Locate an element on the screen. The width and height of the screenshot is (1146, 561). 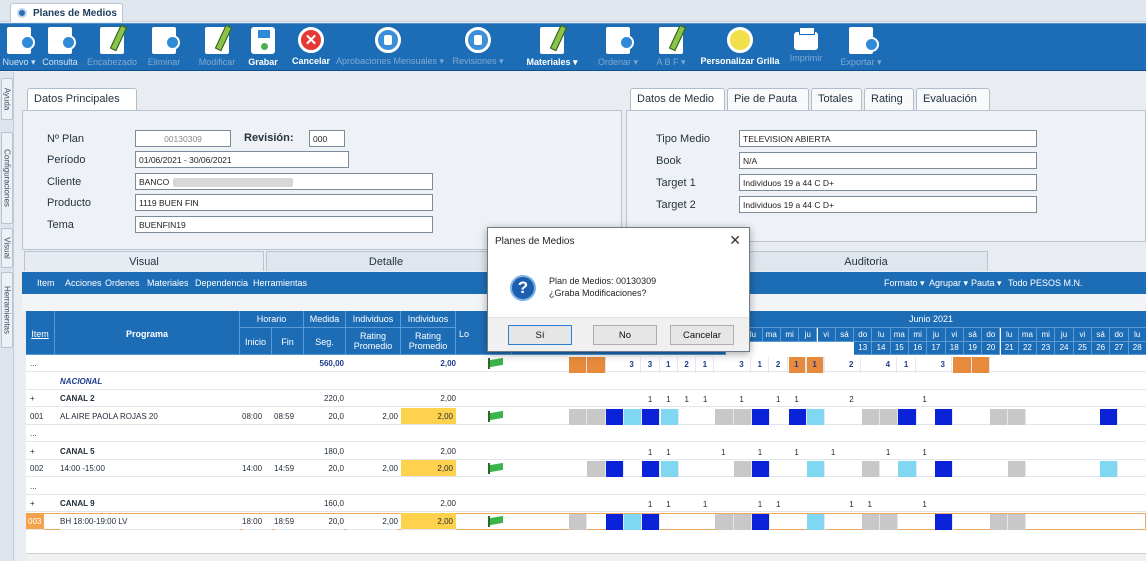
fin-header: Fin is located at coordinates (288, 341).